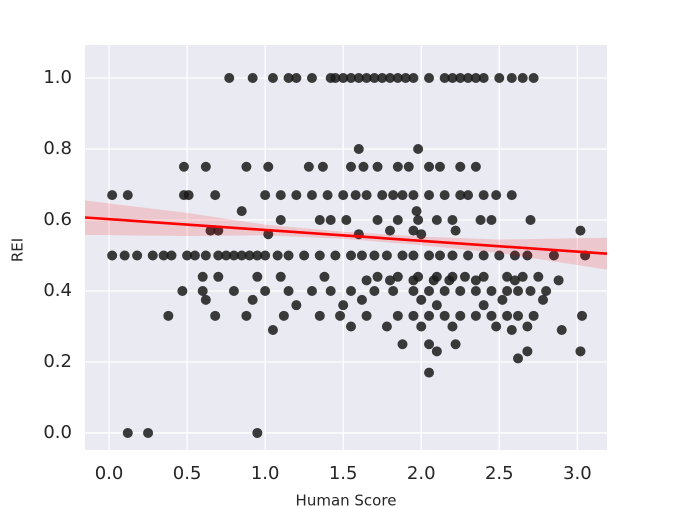 This screenshot has width=675, height=507. What do you see at coordinates (421, 473) in the screenshot?
I see `x-tick-label: 2.0` at bounding box center [421, 473].